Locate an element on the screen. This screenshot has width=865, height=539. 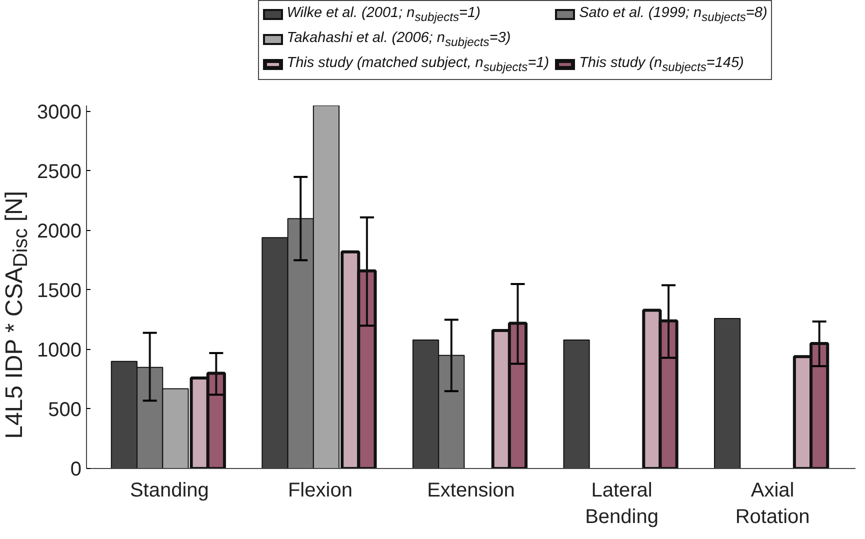
y-tick-label: 2500 is located at coordinates (59, 171).